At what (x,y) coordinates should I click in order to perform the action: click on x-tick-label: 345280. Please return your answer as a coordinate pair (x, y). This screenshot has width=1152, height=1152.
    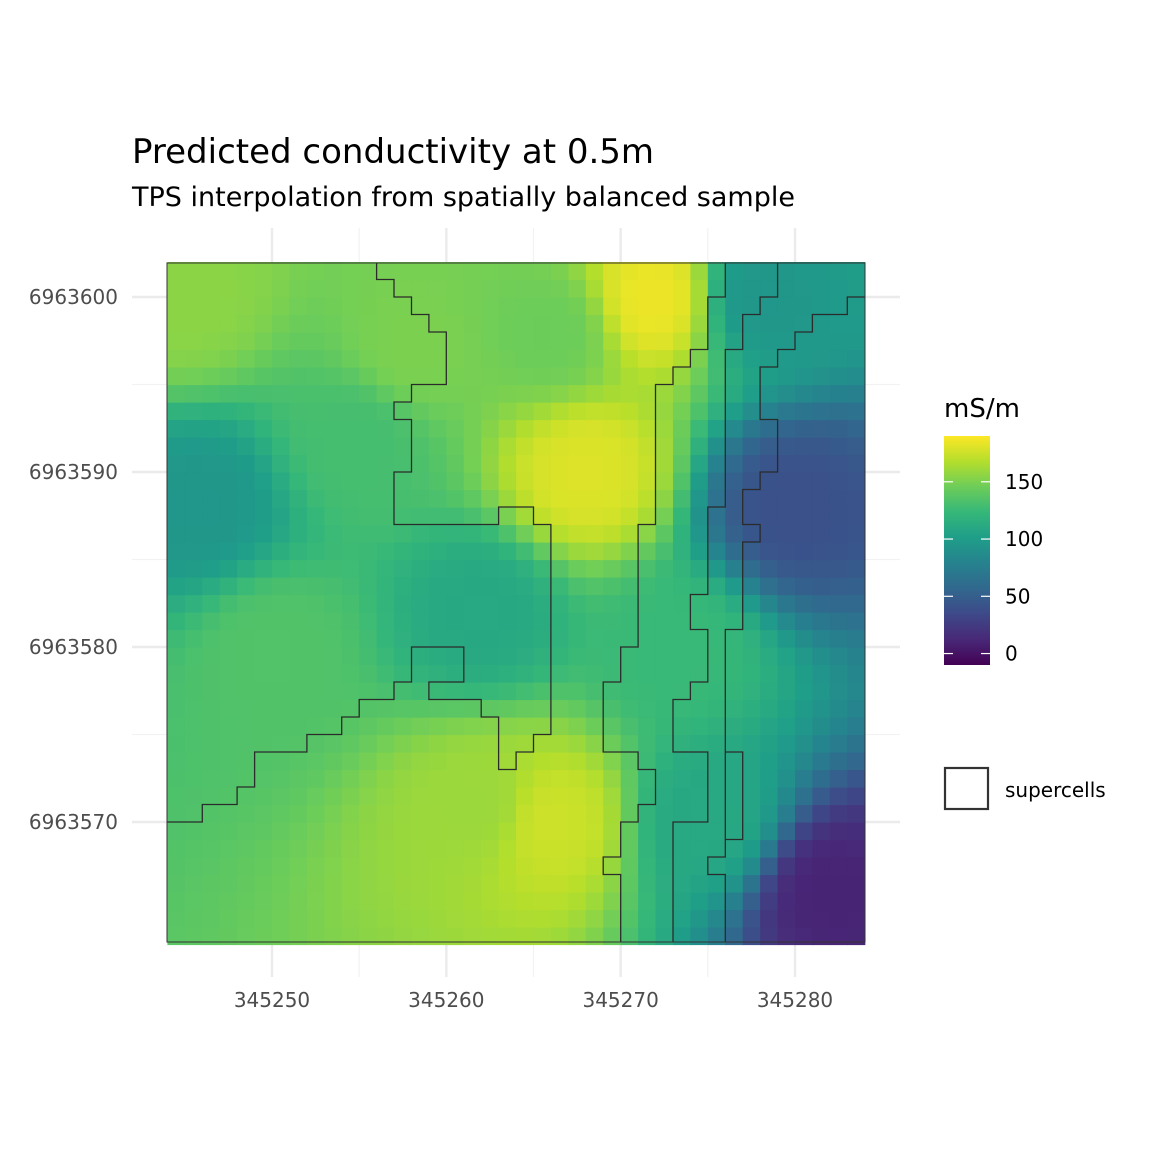
    Looking at the image, I should click on (795, 1000).